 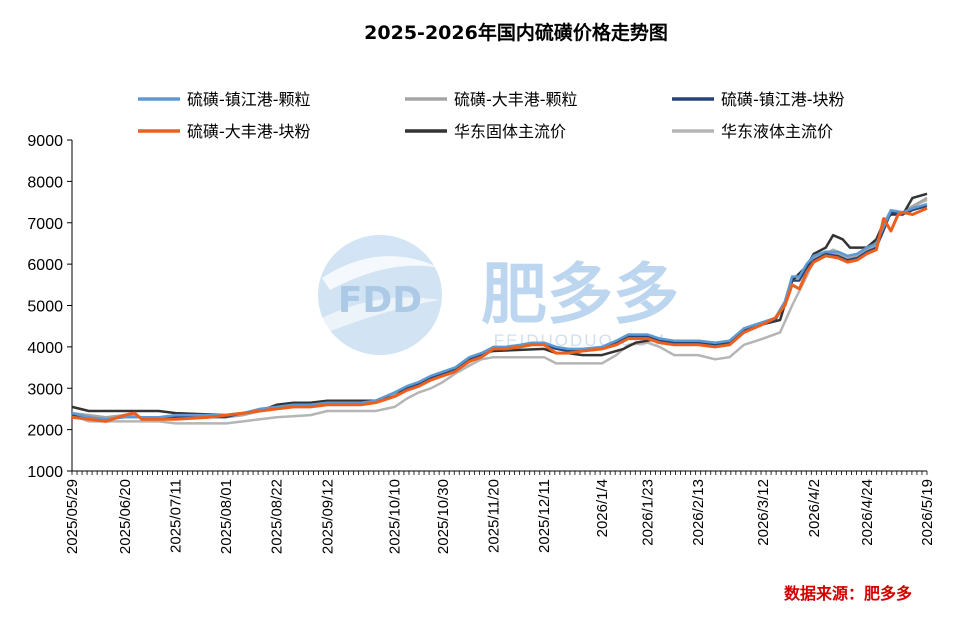 What do you see at coordinates (380, 300) in the screenshot?
I see `watermark-logo-text: FDD` at bounding box center [380, 300].